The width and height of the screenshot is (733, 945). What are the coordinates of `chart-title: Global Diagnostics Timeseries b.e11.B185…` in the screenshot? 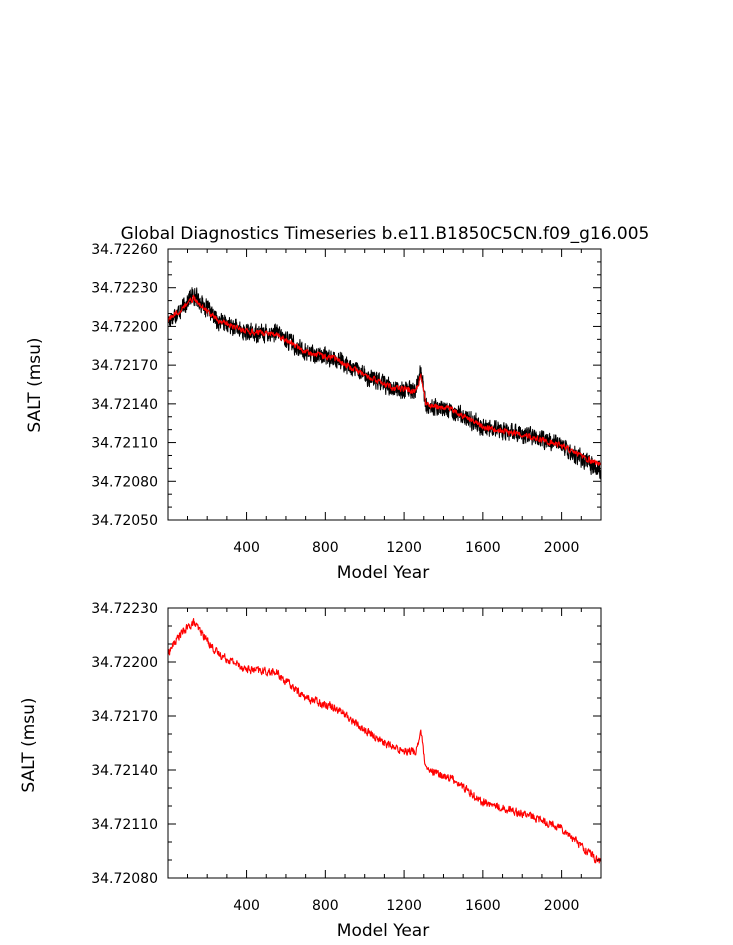 It's located at (385, 234).